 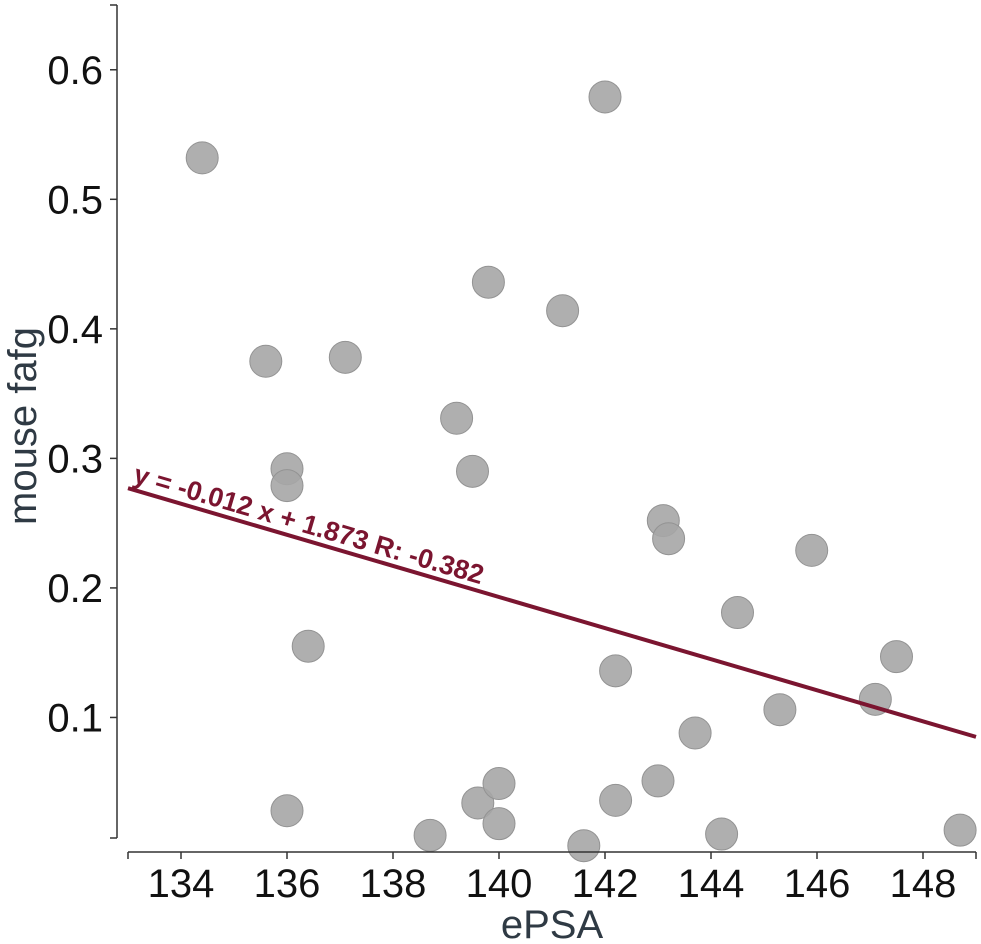 What do you see at coordinates (75, 589) in the screenshot?
I see `y-tick-label: 0.2` at bounding box center [75, 589].